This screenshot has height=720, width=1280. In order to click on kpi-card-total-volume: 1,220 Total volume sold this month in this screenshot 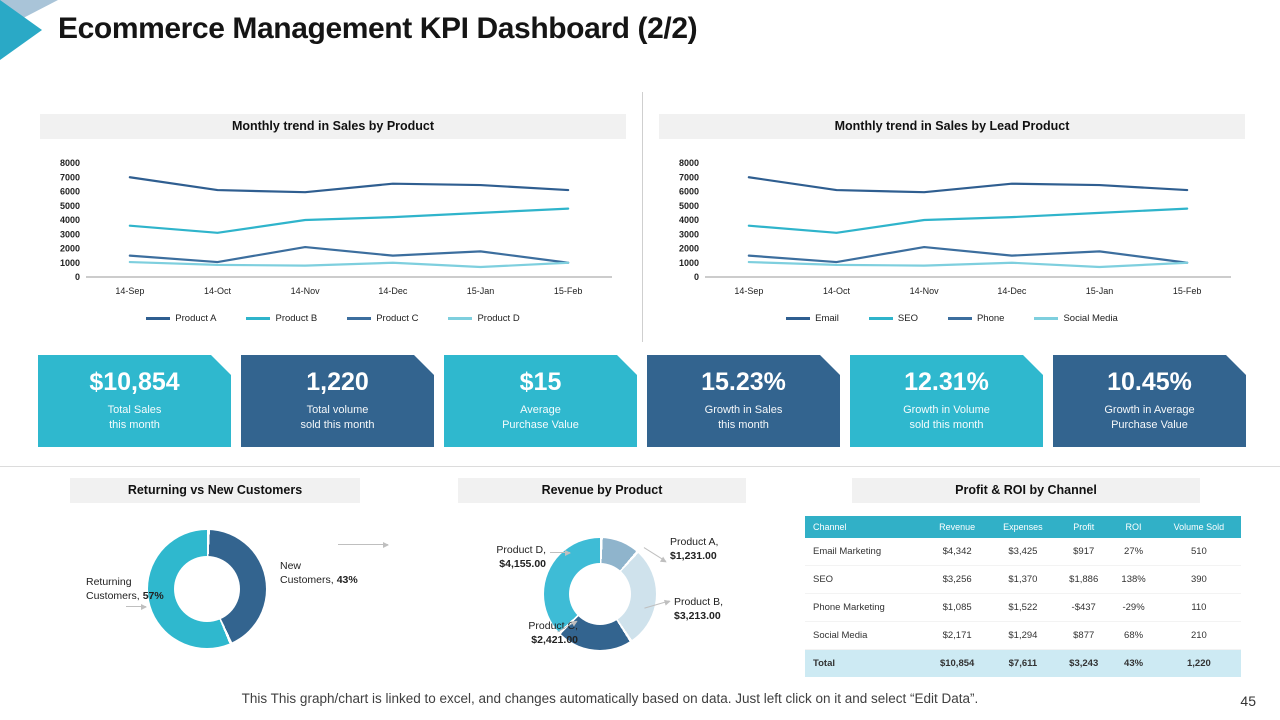, I will do `click(337, 401)`.